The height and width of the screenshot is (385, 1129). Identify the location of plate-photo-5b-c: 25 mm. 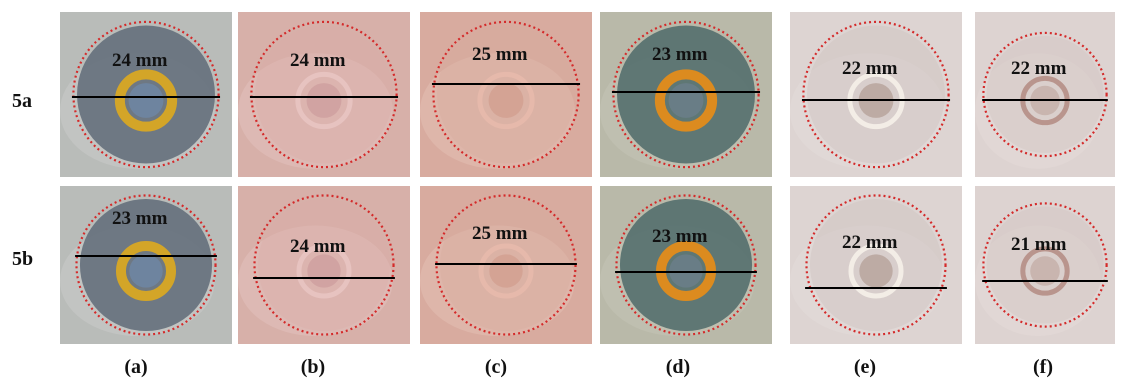
(506, 265).